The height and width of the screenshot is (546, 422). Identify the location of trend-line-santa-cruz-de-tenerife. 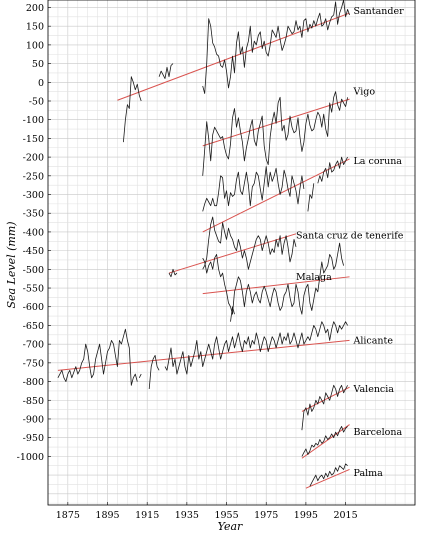
(232, 253).